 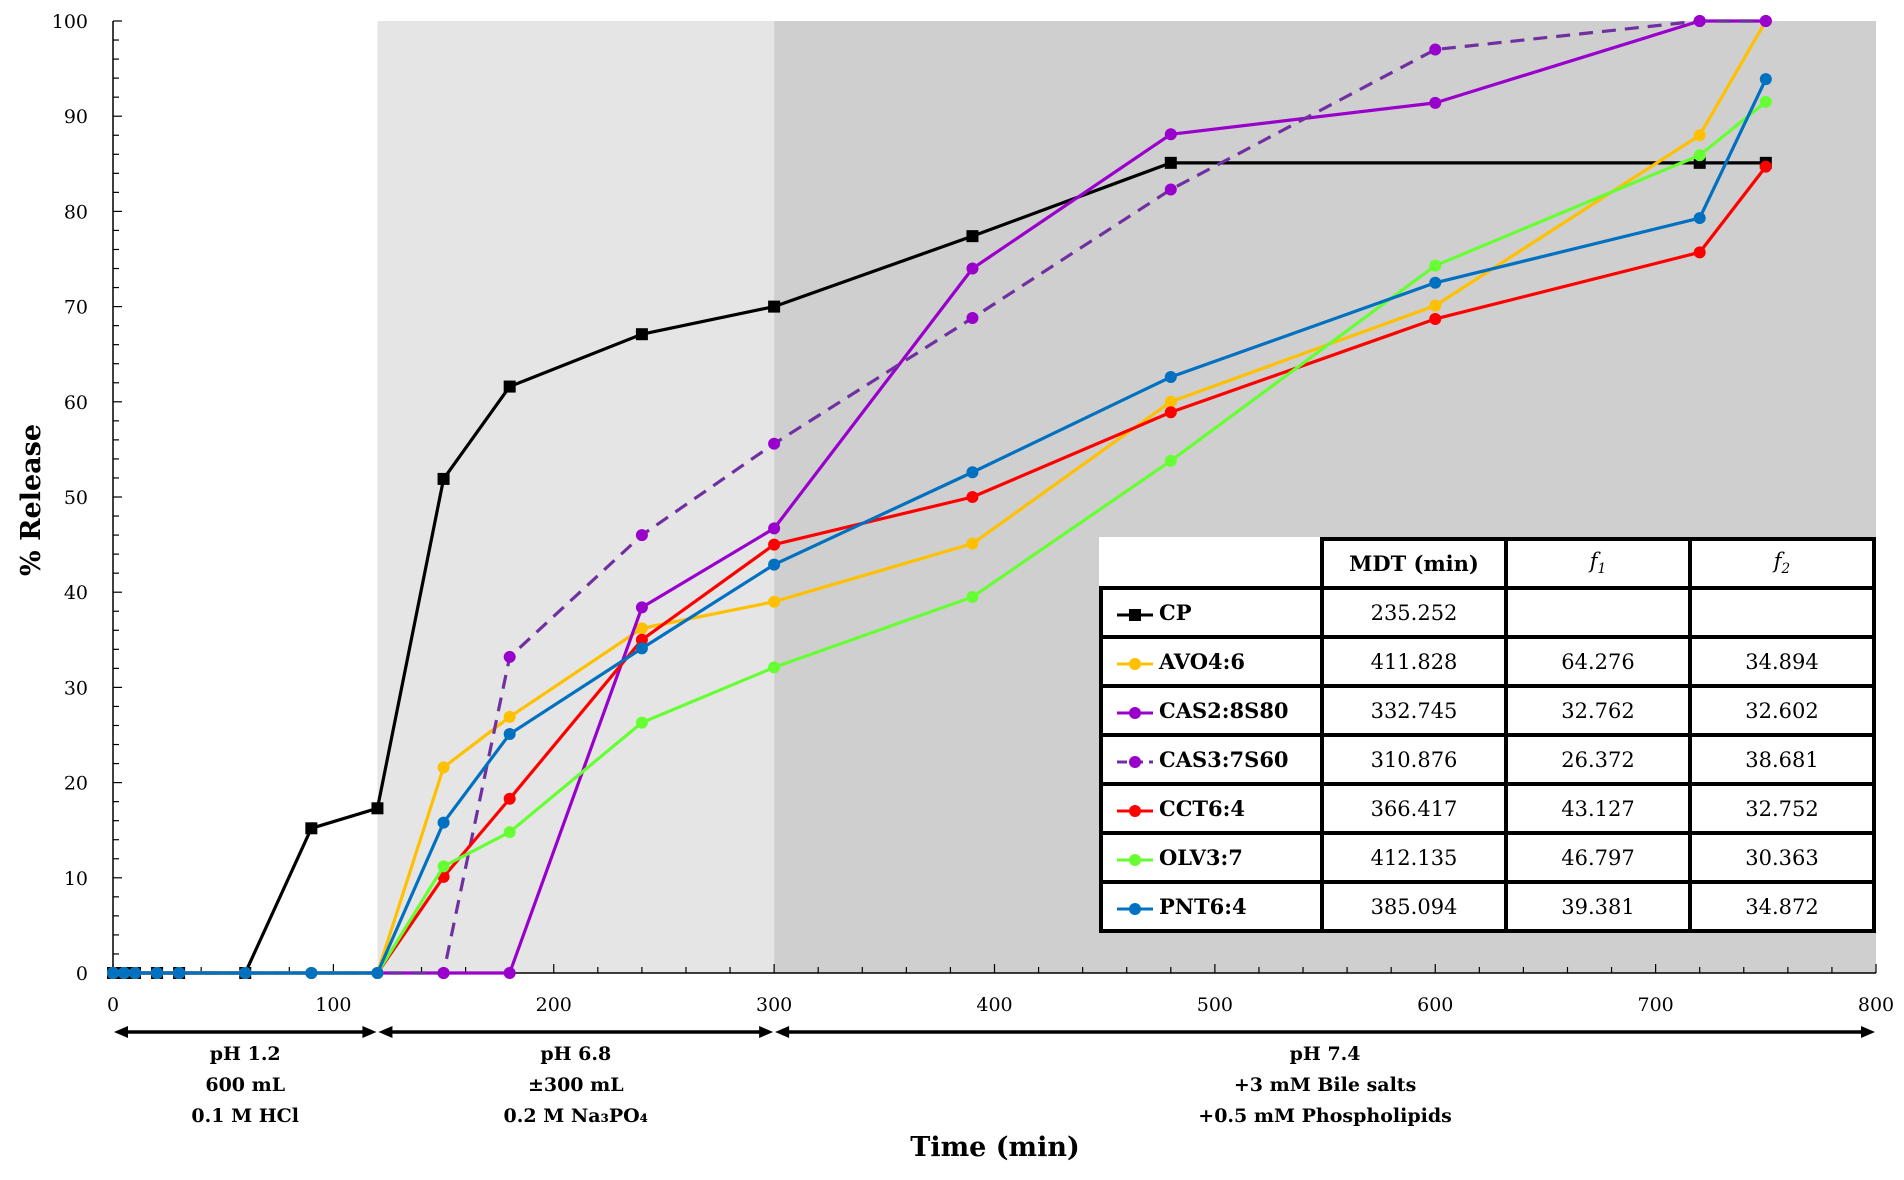 I want to click on f2-cell: 34.894, so click(x=1782, y=661).